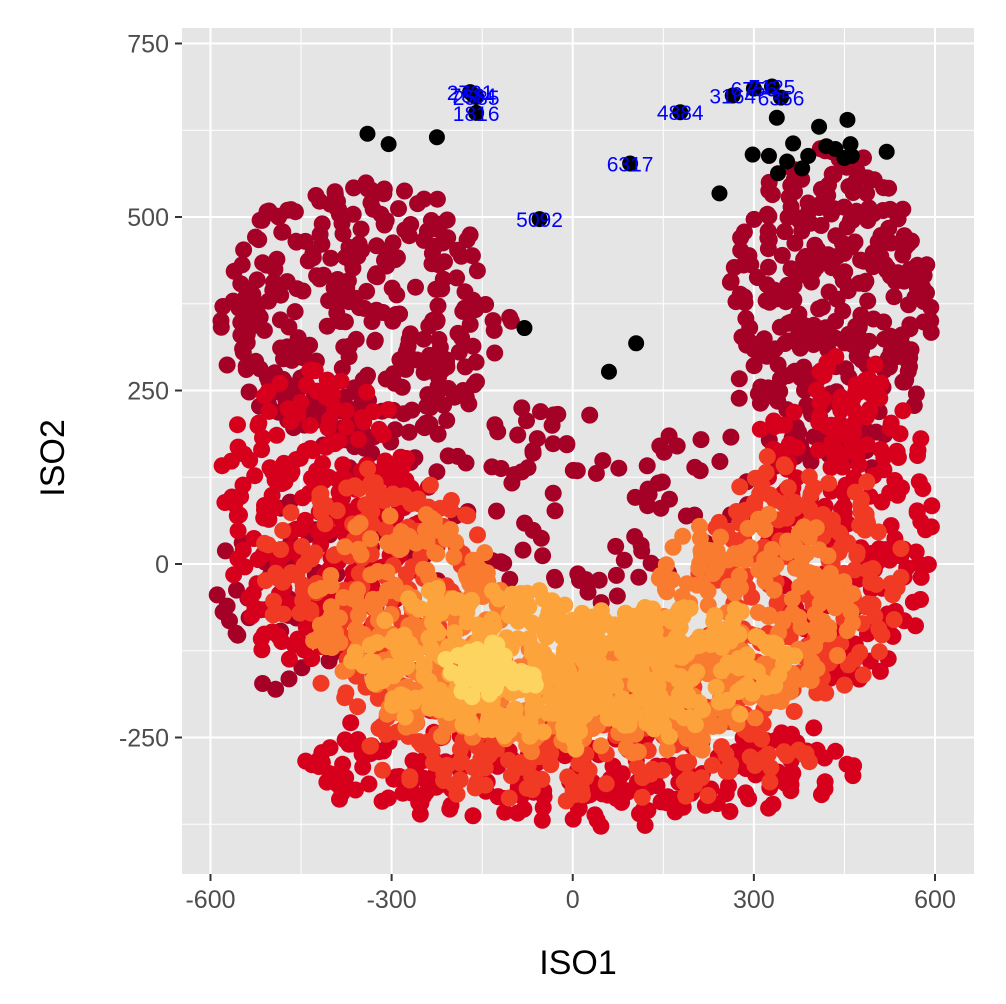  I want to click on point-label: 2585, so click(476, 98).